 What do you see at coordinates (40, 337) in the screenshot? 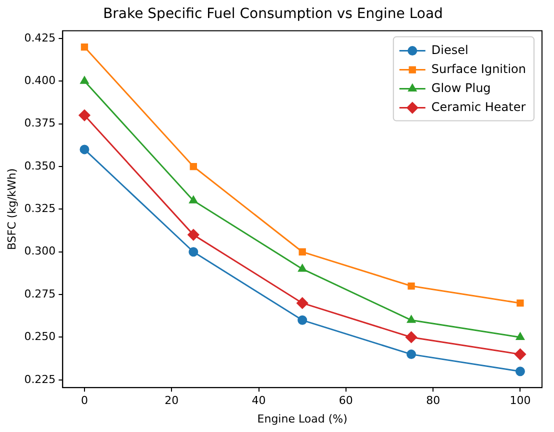
I see `y-tick-label: 0.250` at bounding box center [40, 337].